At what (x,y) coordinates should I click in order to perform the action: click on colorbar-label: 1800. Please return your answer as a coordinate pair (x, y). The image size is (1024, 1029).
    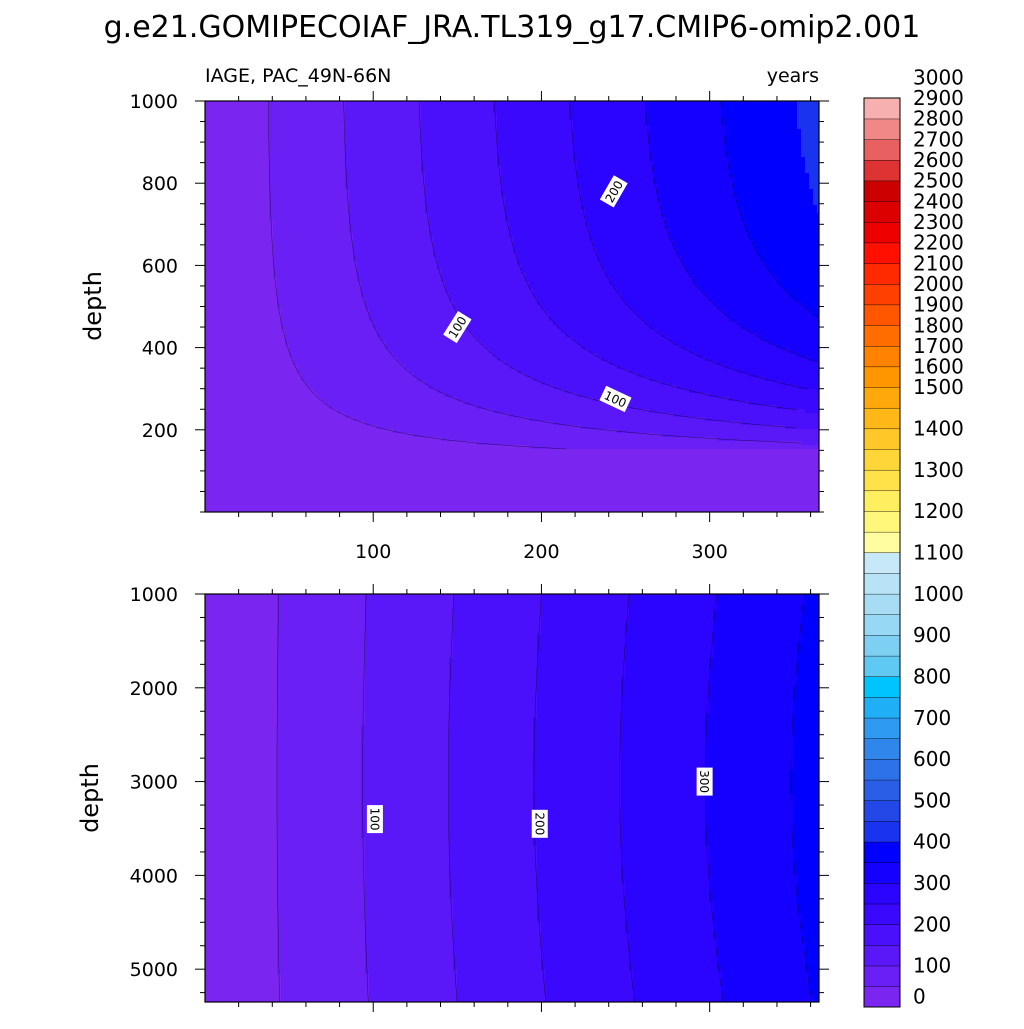
    Looking at the image, I should click on (938, 325).